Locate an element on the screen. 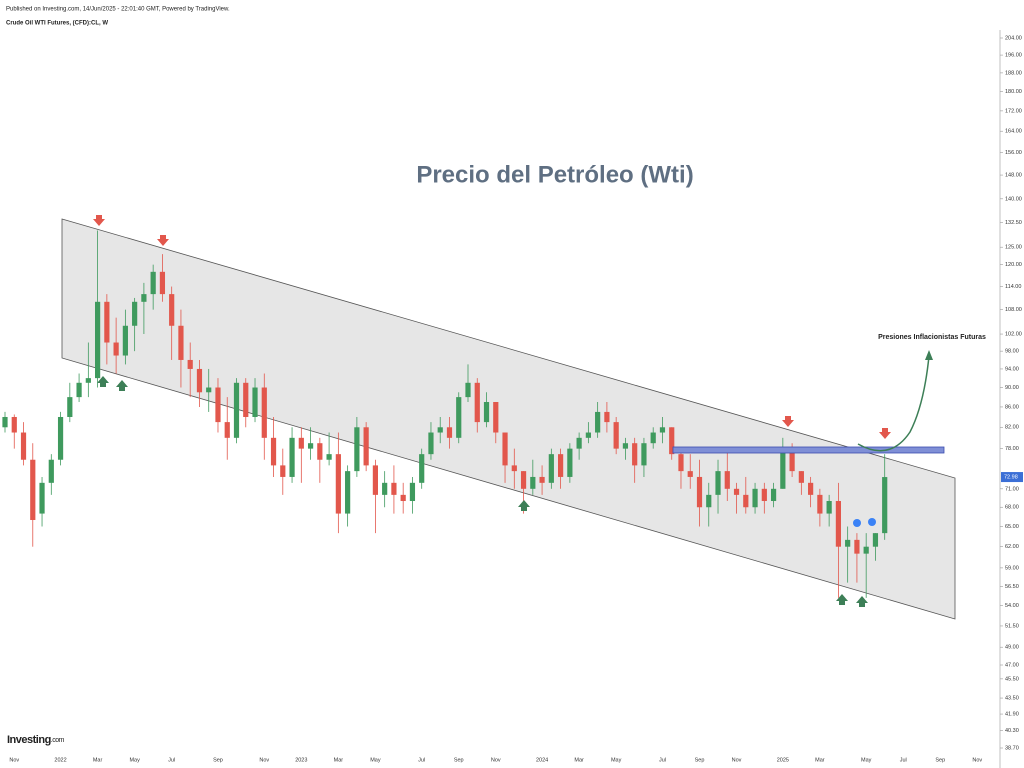 This screenshot has height=768, width=1024. y-tick-label: 102.00 is located at coordinates (1013, 335).